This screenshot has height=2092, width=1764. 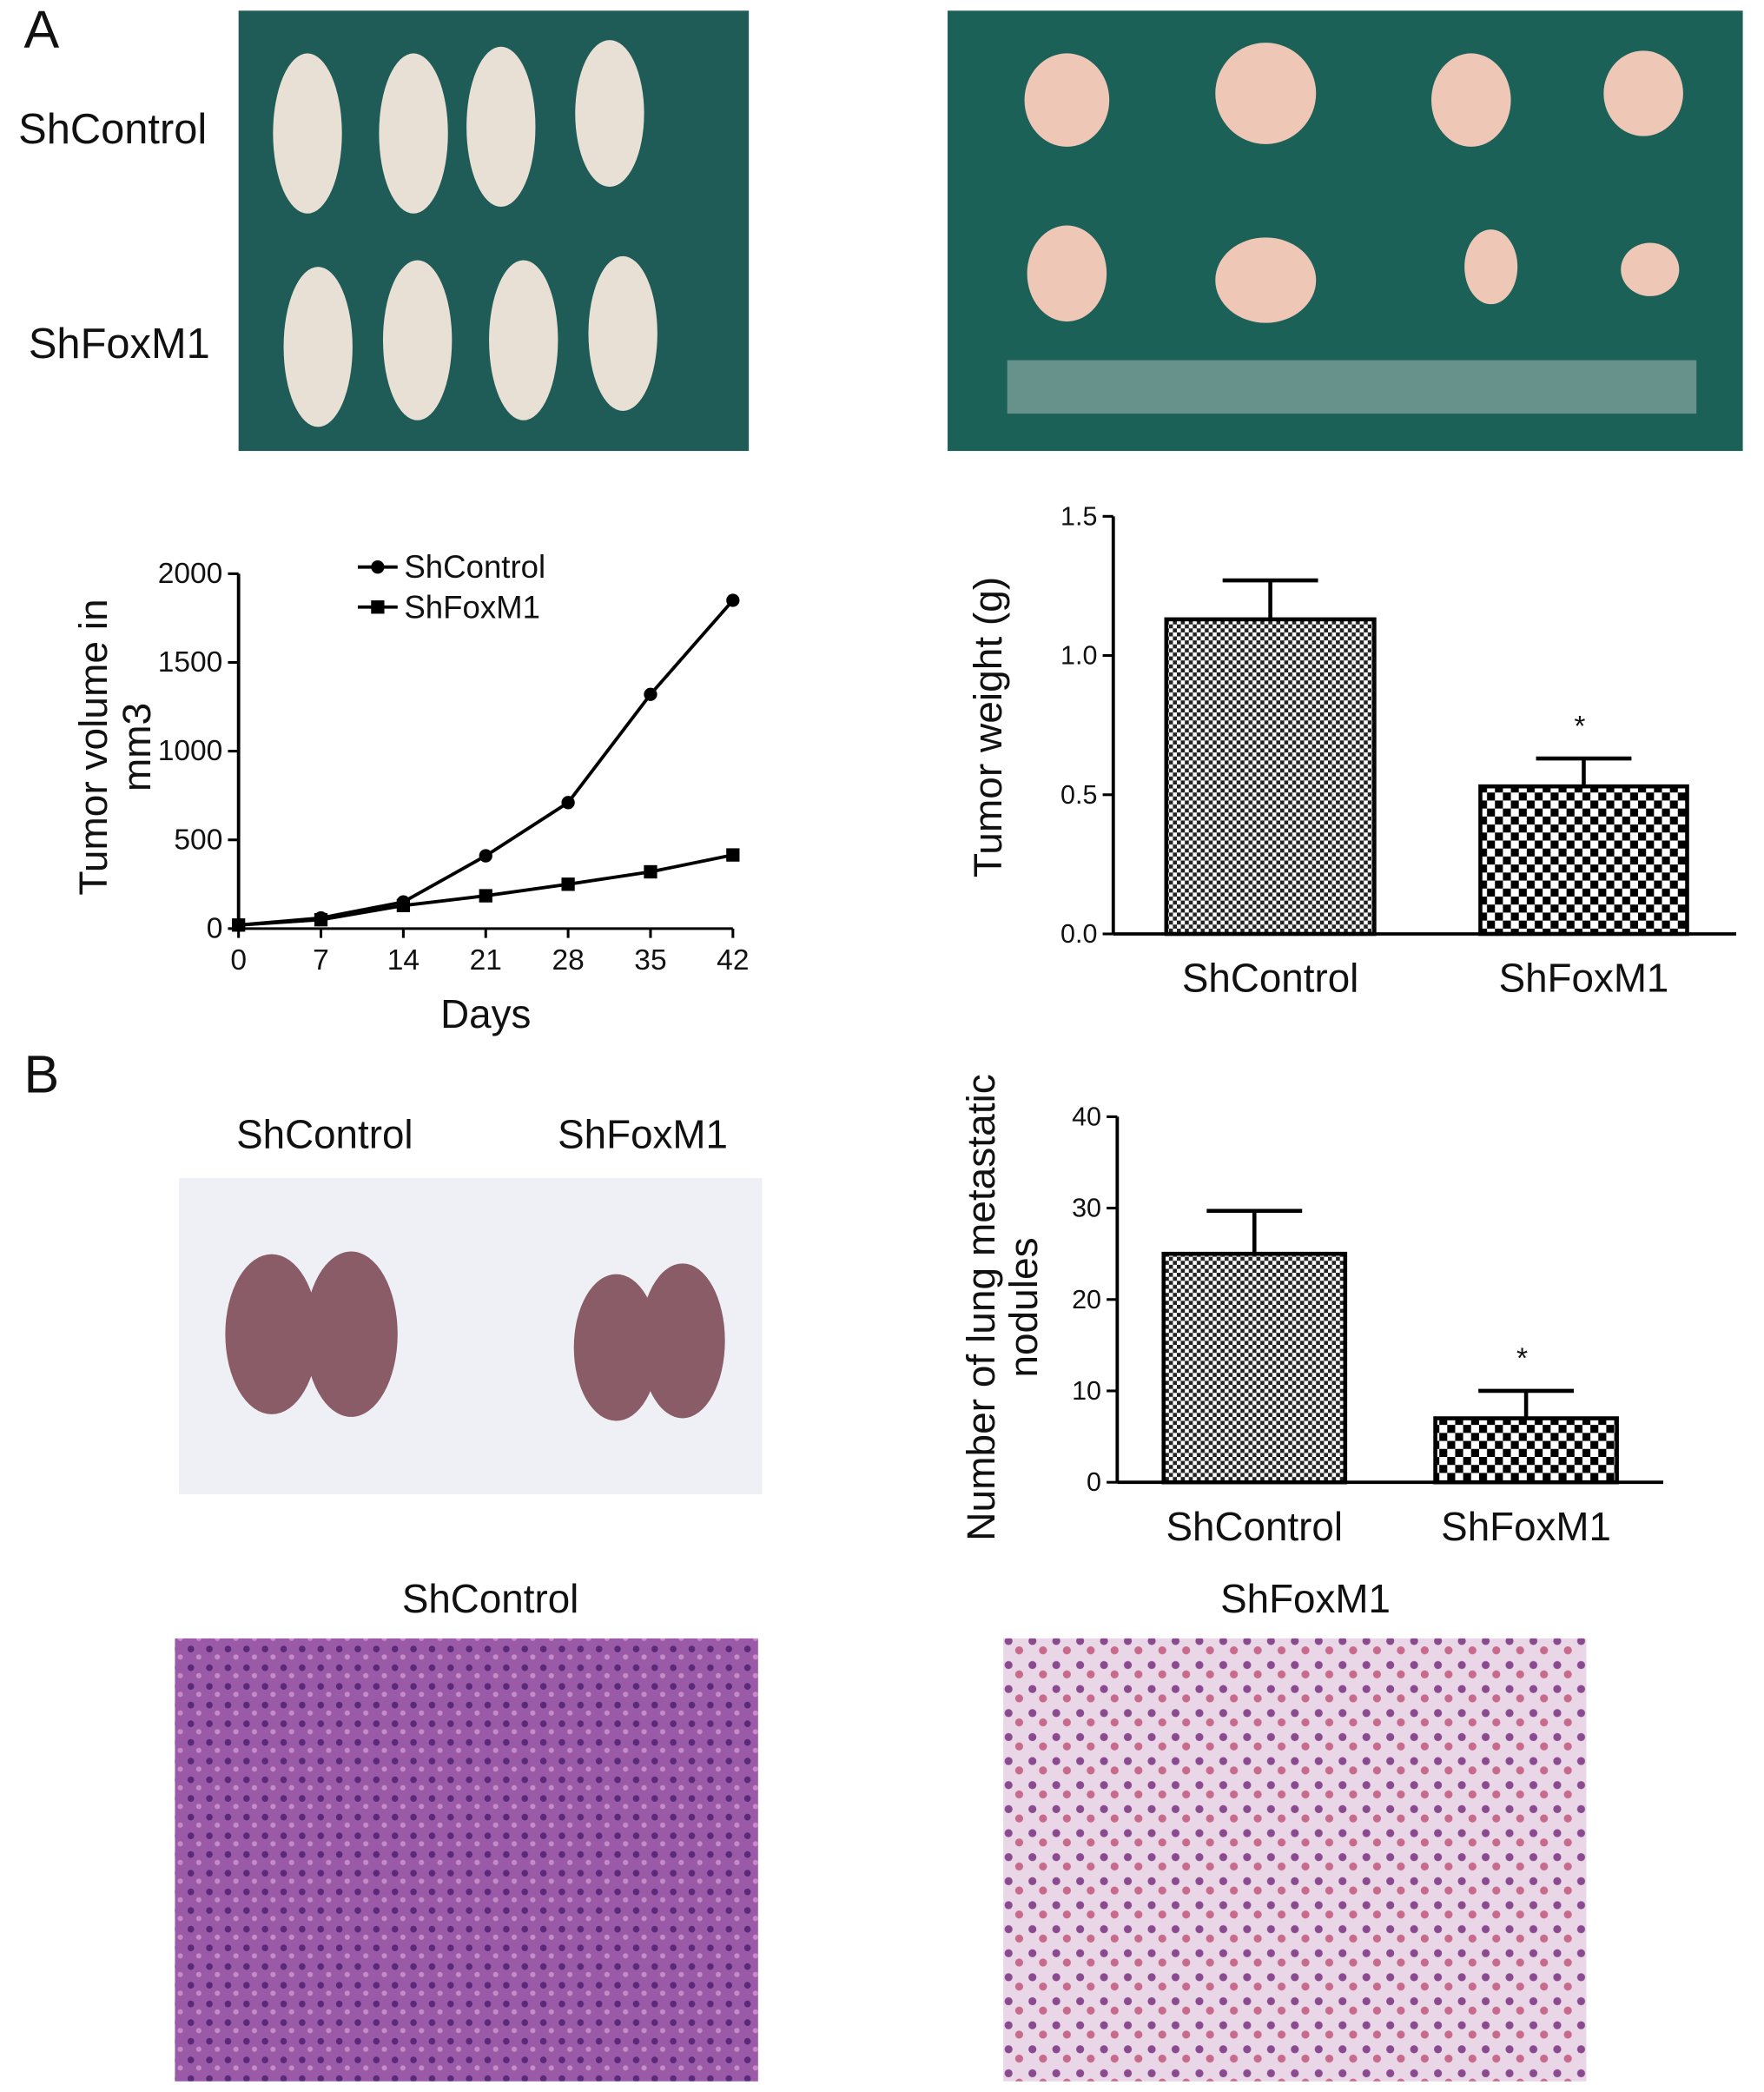 I want to click on y-tick-label: 10, so click(x=1086, y=1391).